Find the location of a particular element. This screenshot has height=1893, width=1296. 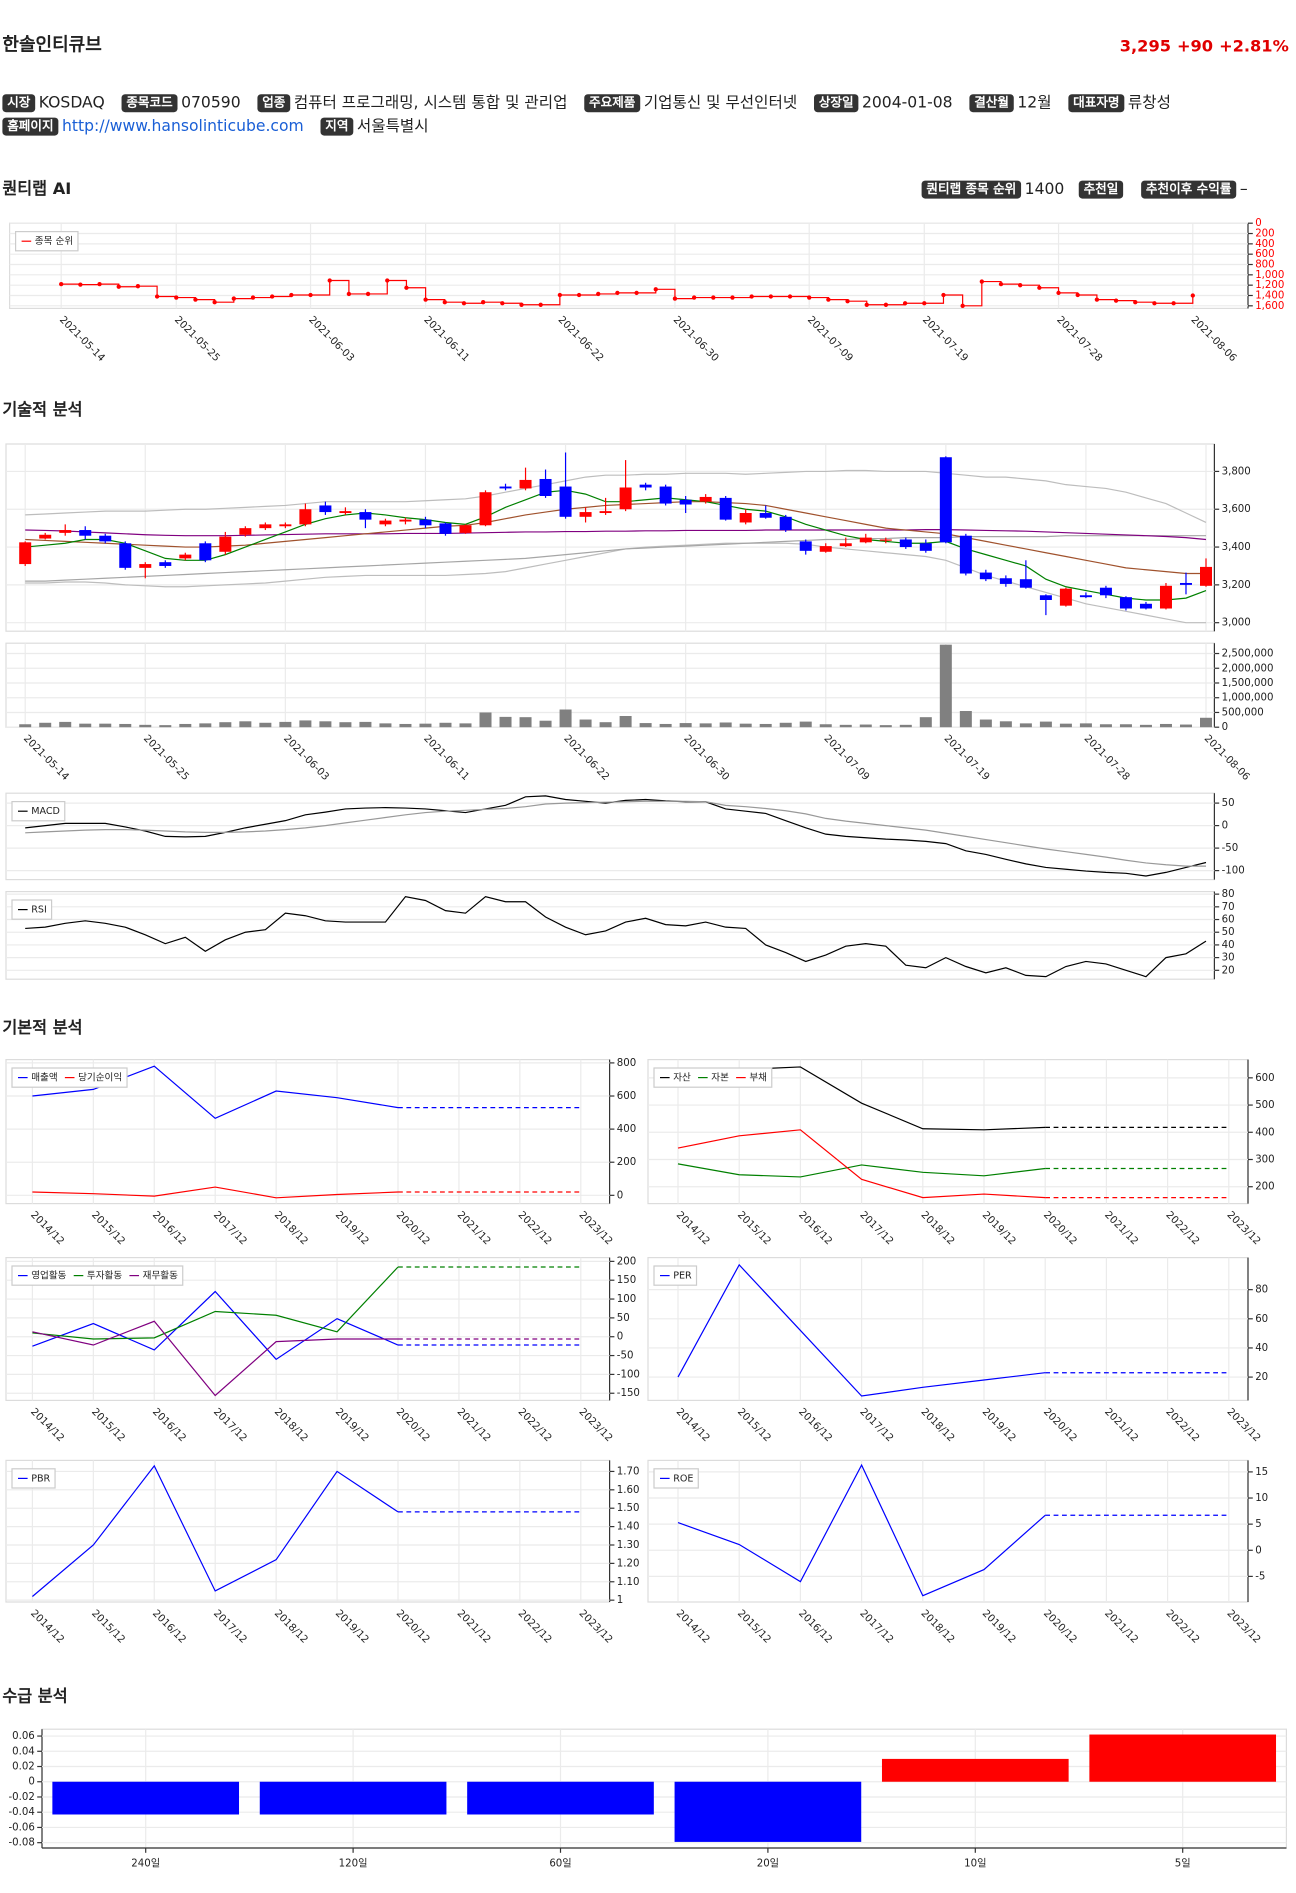

badge-label: 주요제품 is located at coordinates (612, 102).